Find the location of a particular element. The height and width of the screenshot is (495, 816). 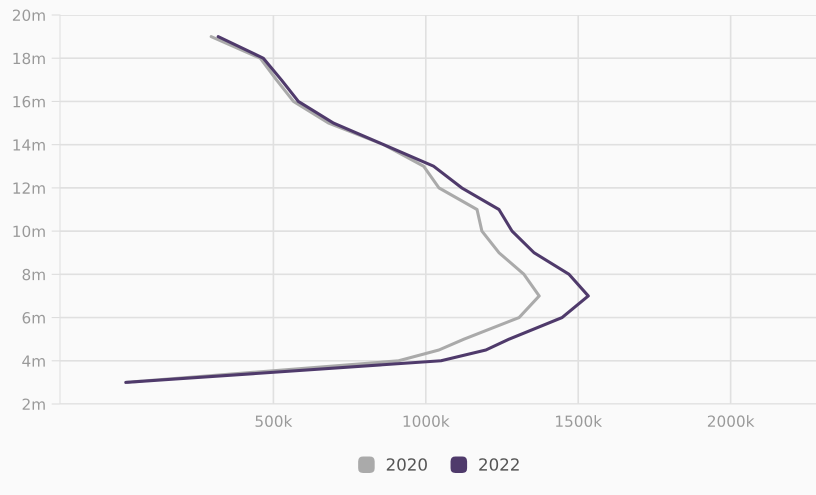

y-tick-label: 8m is located at coordinates (33, 274).